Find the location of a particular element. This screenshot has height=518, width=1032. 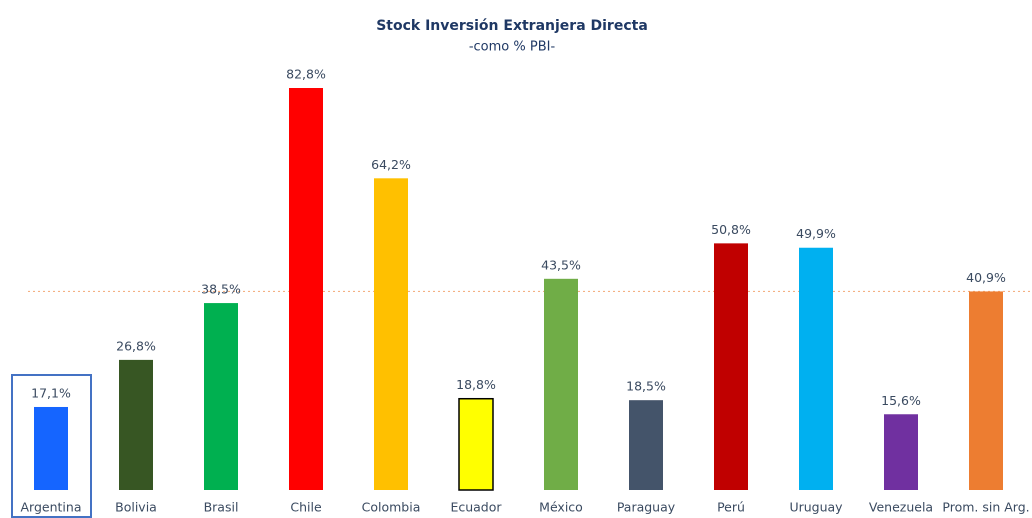

chart-subtitle: -como % PBI- is located at coordinates (512, 47).